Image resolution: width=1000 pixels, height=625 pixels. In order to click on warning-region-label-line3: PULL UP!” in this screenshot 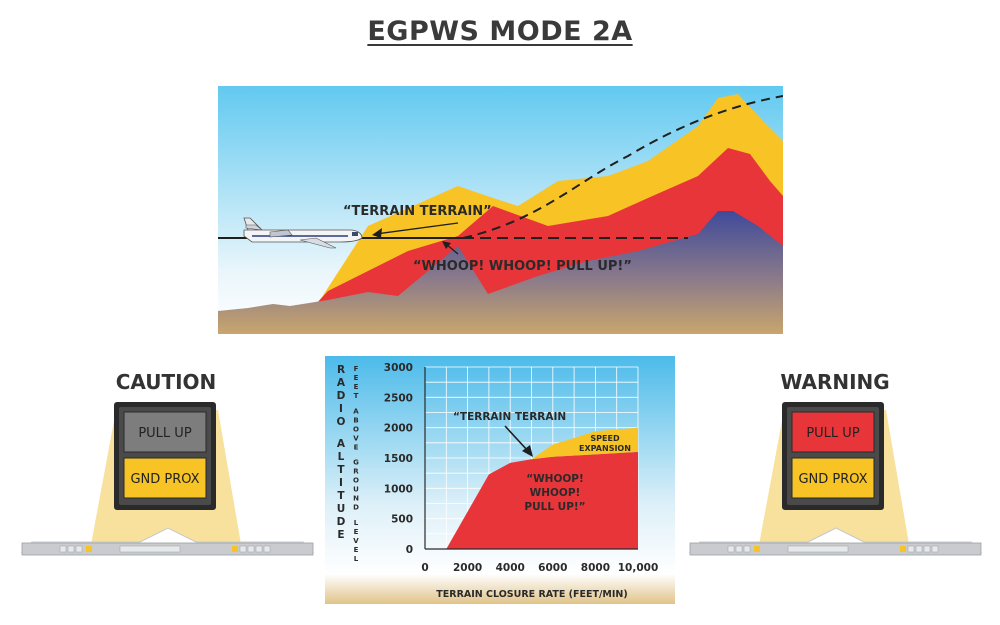, I will do `click(554, 507)`.